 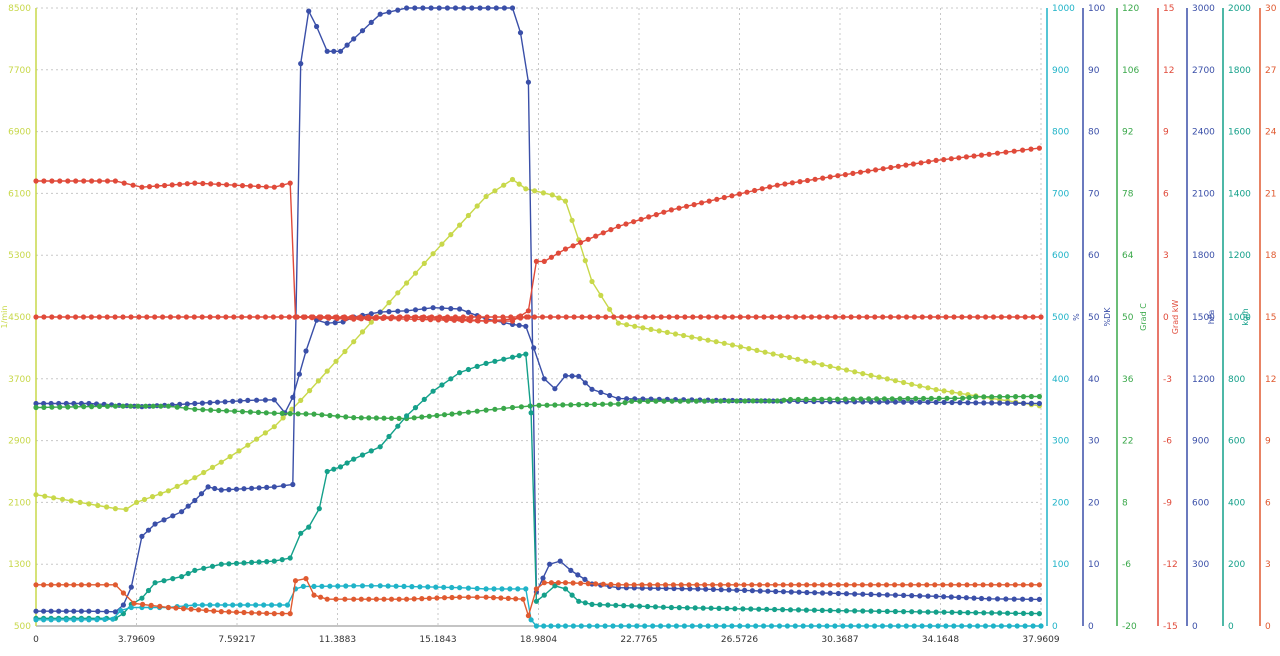 What do you see at coordinates (19, 133) in the screenshot?
I see `left-tick-label: 6900` at bounding box center [19, 133].